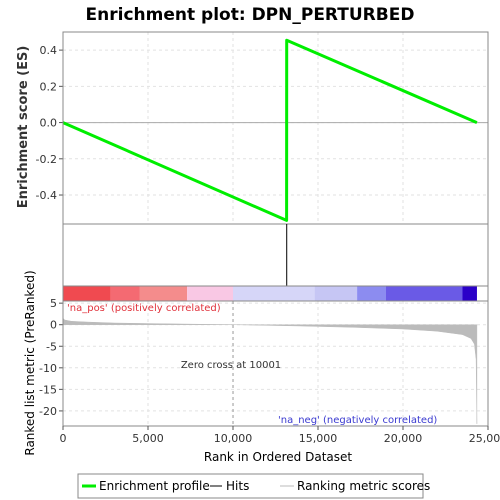 Image resolution: width=500 pixels, height=500 pixels. I want to click on metric-tick-label: -10, so click(48, 368).